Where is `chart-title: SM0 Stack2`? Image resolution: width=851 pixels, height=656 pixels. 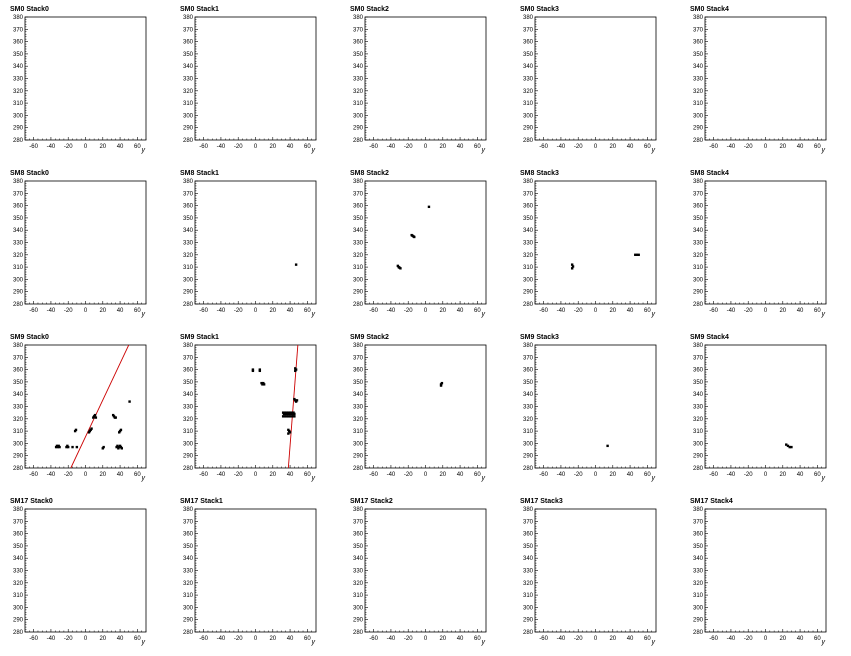
chart-title: SM0 Stack2 is located at coordinates (369, 9).